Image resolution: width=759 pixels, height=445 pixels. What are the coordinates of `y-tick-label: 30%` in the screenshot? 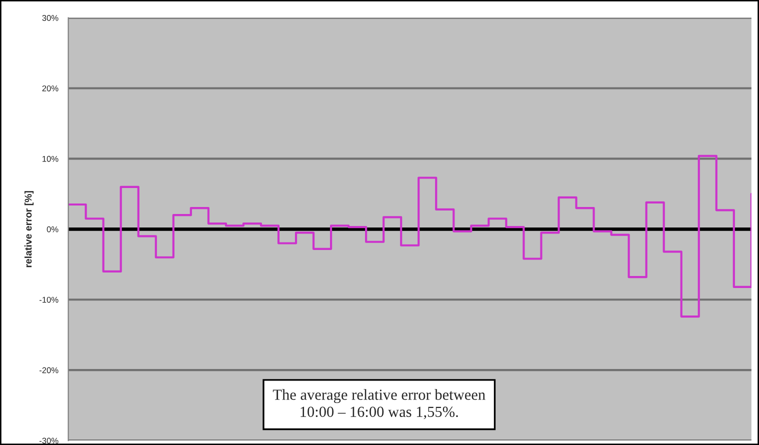 It's located at (50, 18).